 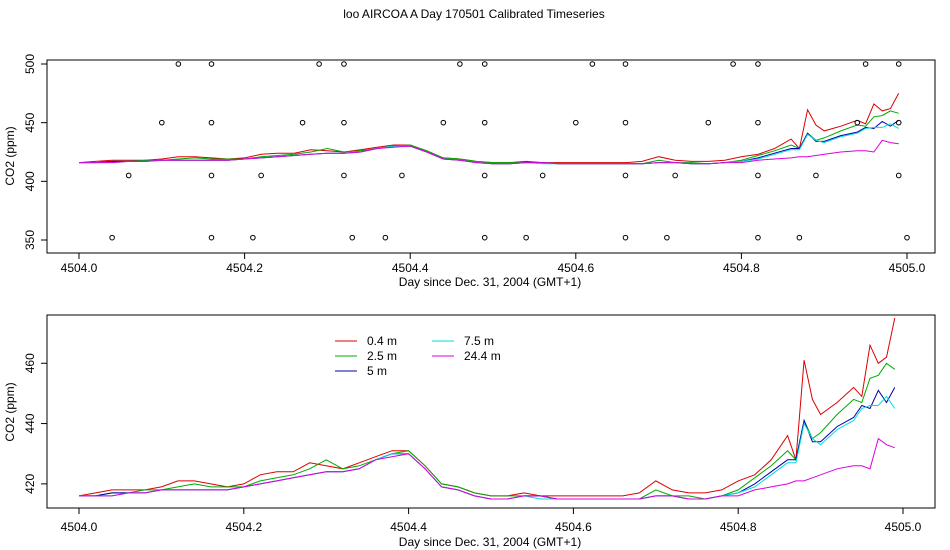 I want to click on bottom-x-tick-label: 4504.4, so click(x=408, y=527).